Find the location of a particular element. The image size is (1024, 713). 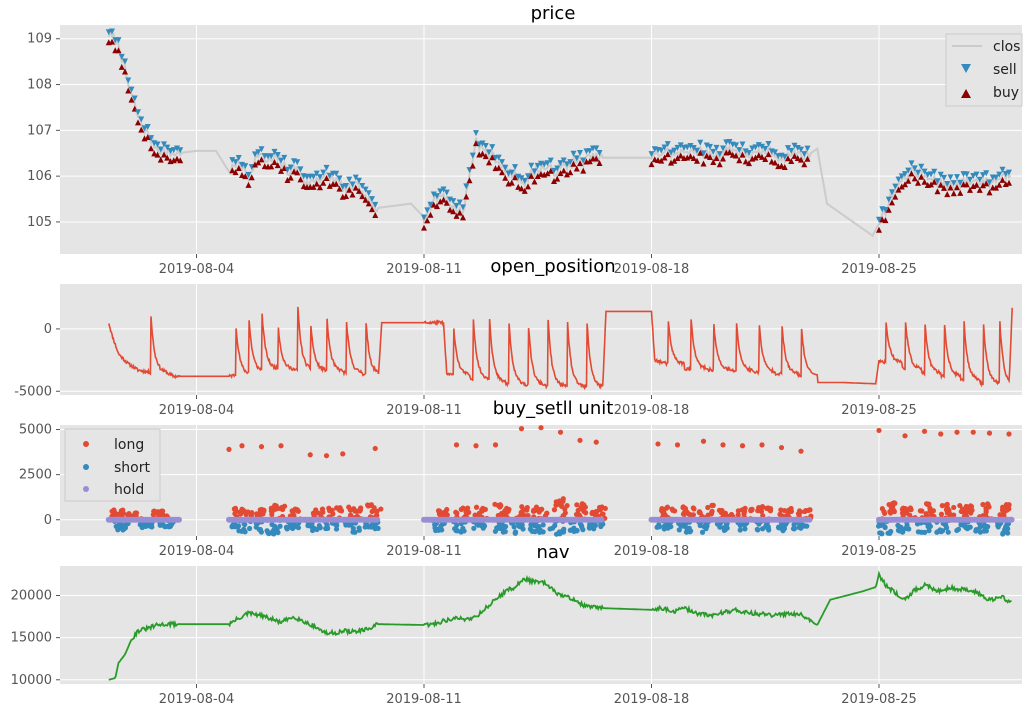

legend-buy-swatch is located at coordinates (966, 93).